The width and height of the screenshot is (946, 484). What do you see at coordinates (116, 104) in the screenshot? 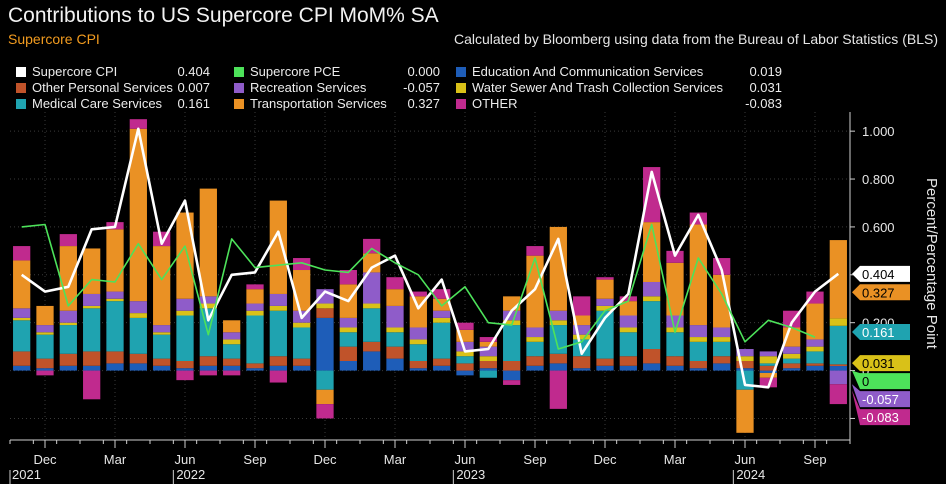
I see `legend-item: Medical Care Services 0.161` at bounding box center [116, 104].